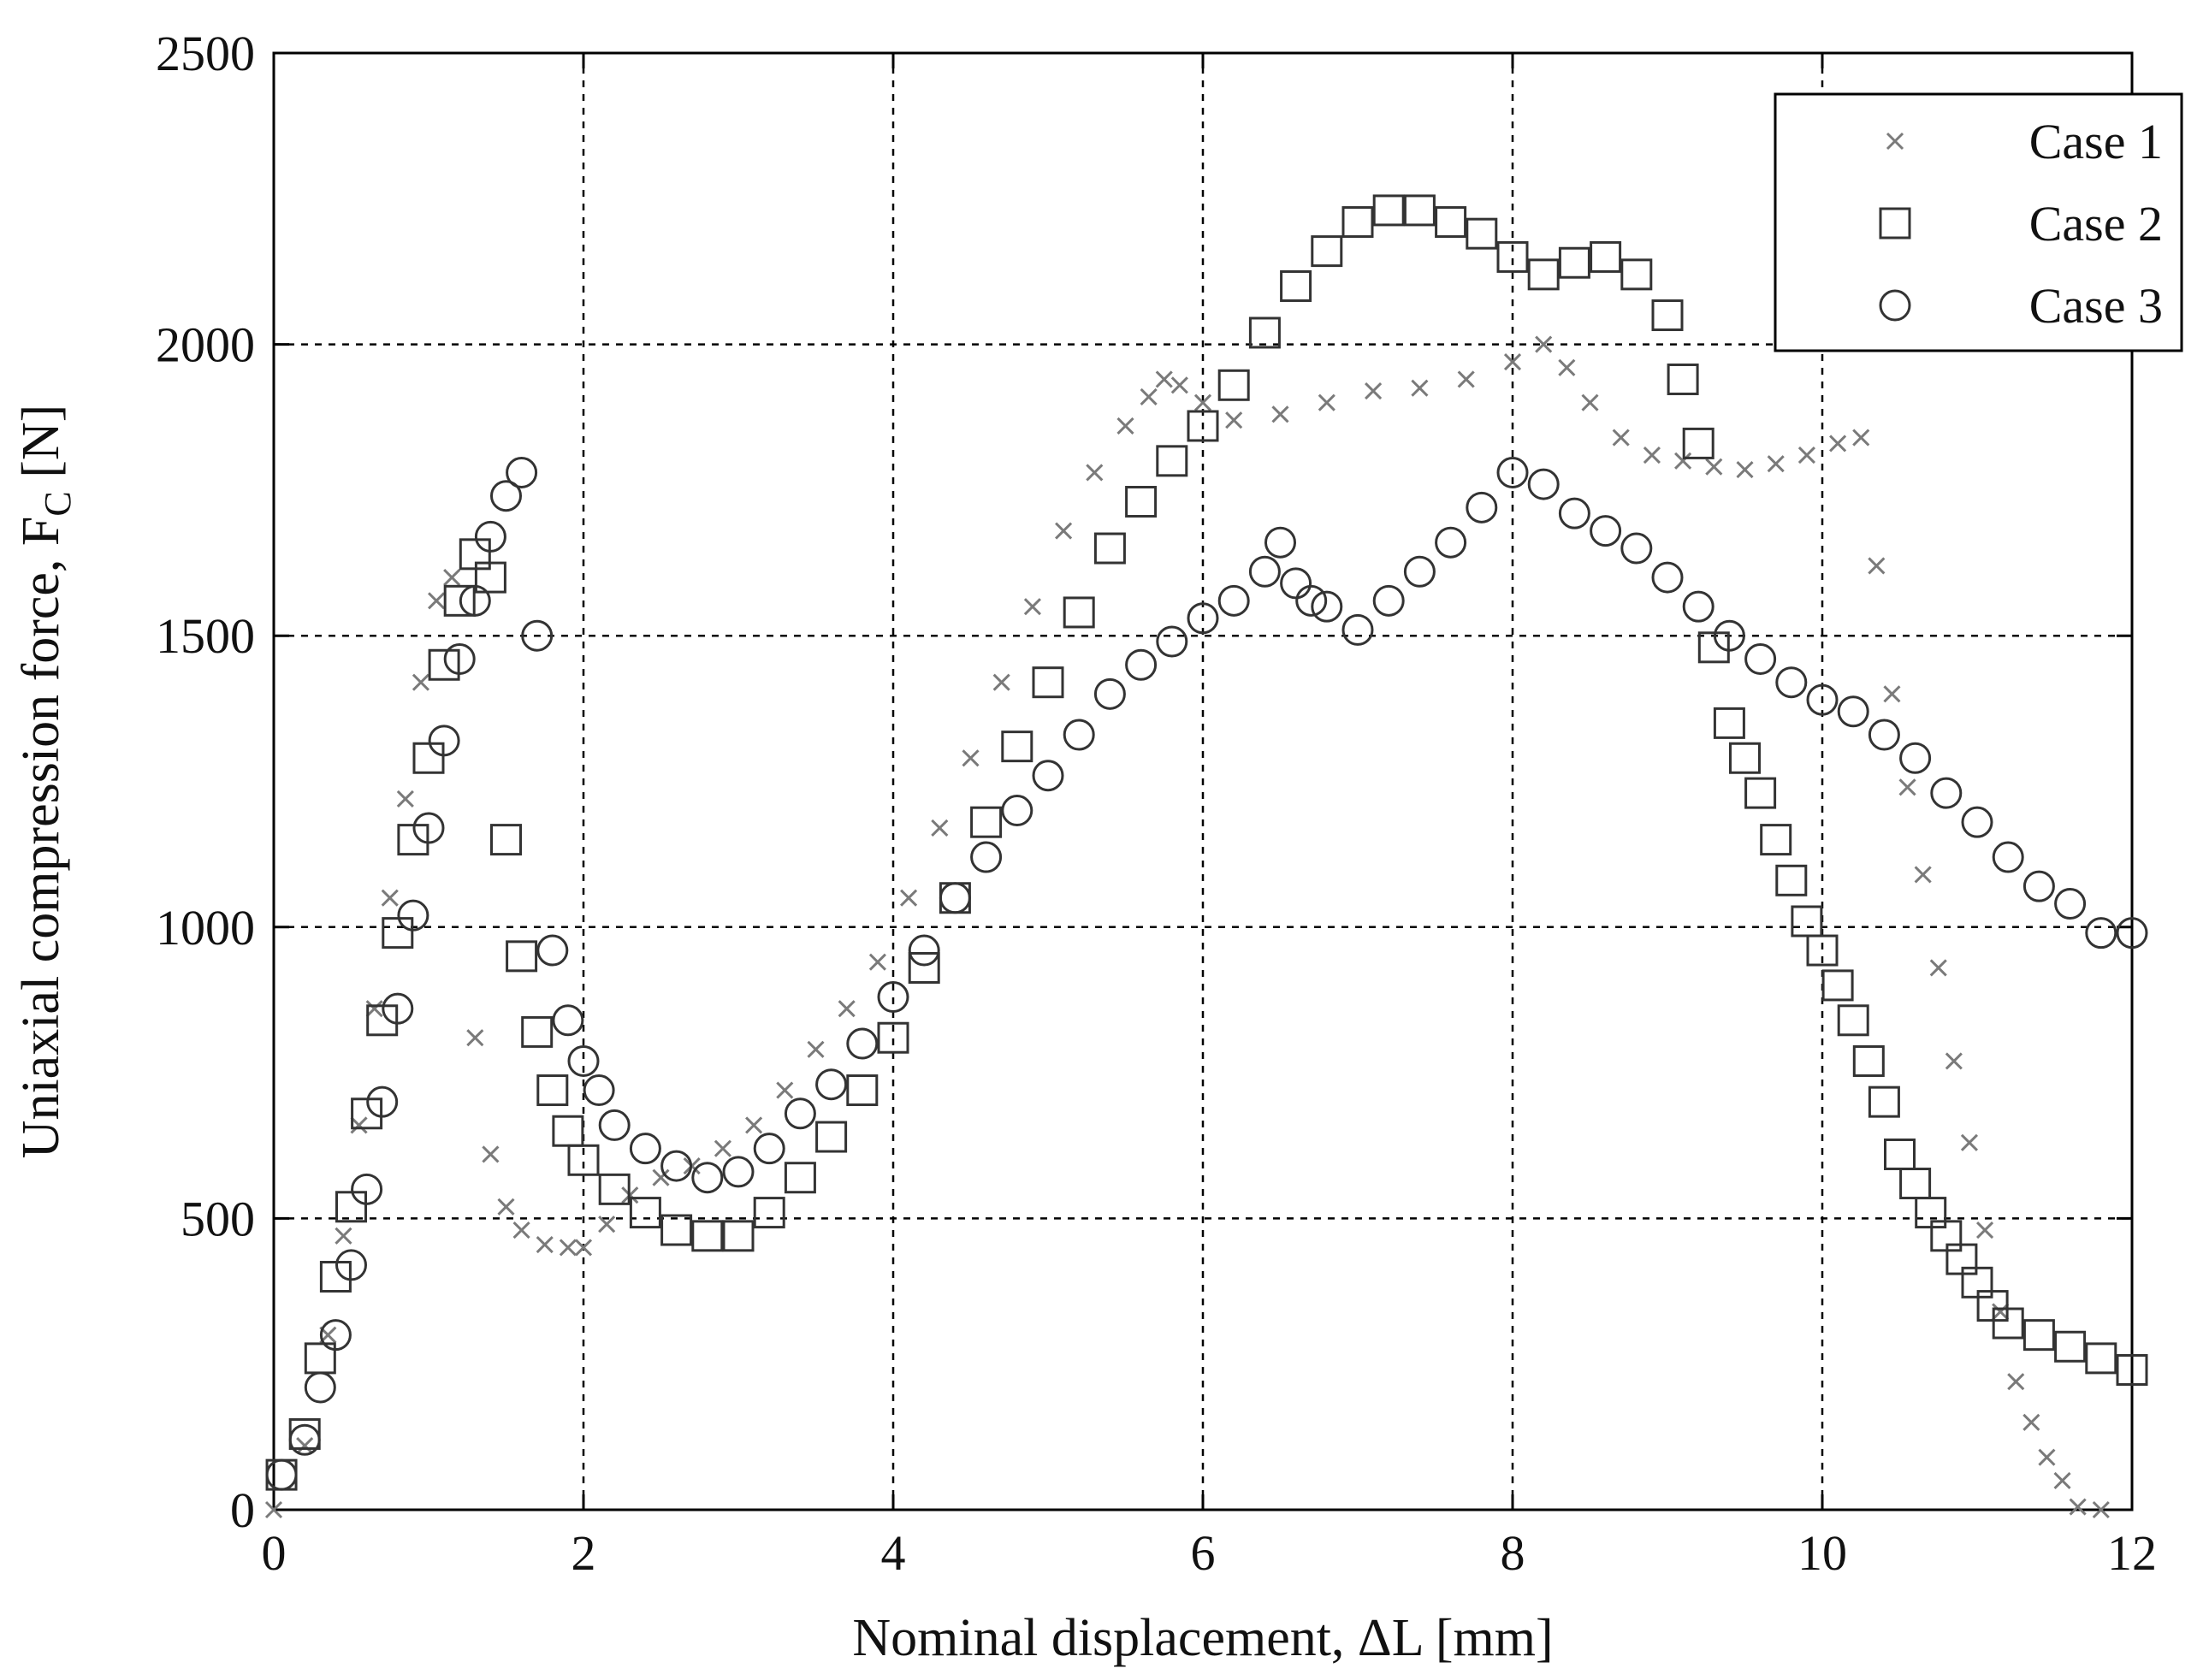 This screenshot has width=2209, height=1680. I want to click on y-tick-label: 2000, so click(205, 345).